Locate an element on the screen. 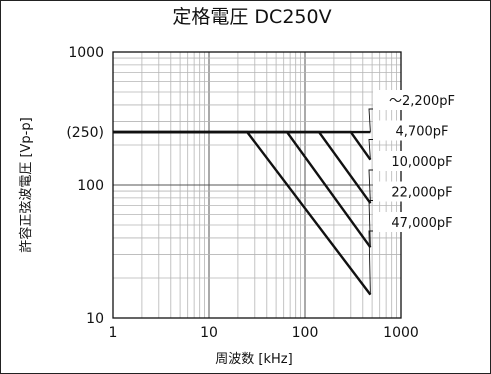 The image size is (491, 374). x-tick-label: 1000 is located at coordinates (401, 333).